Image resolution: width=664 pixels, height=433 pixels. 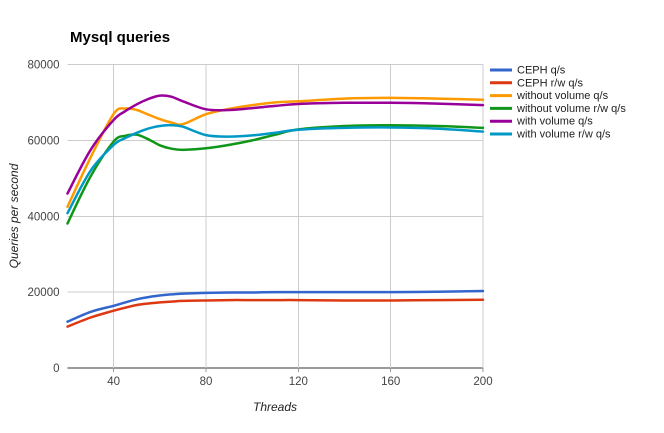 What do you see at coordinates (562, 96) in the screenshot?
I see `legend-label: without volume q/s` at bounding box center [562, 96].